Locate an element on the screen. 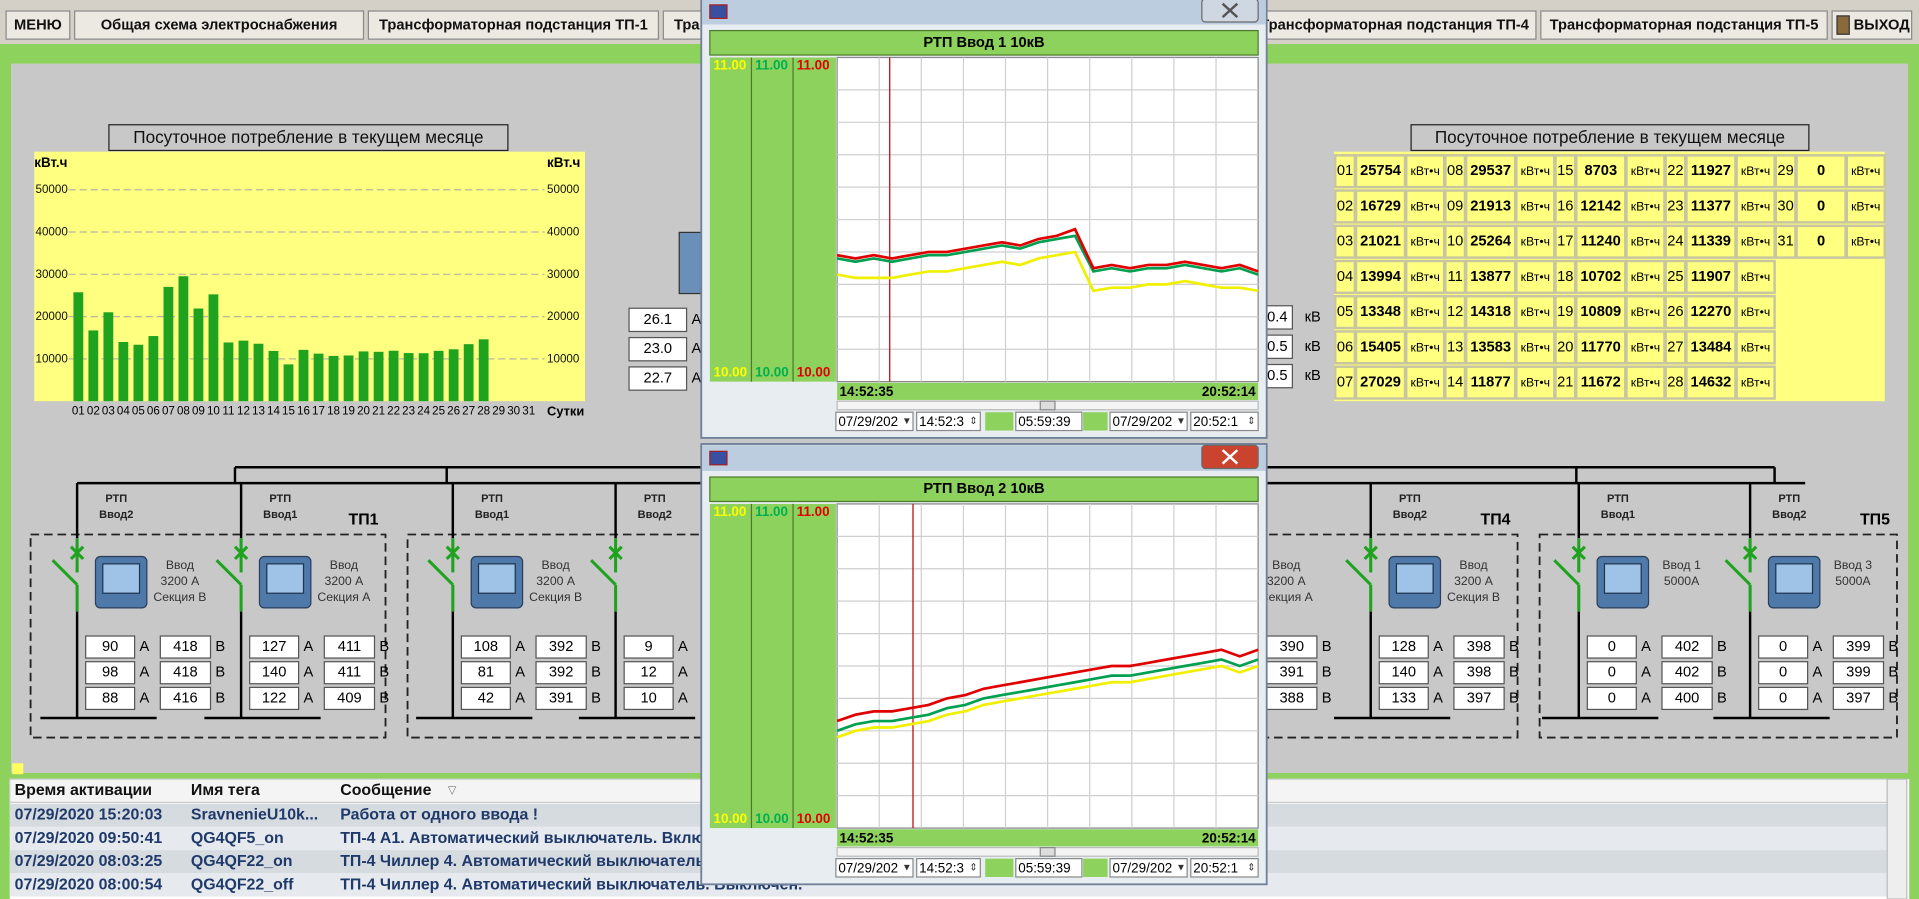 The image size is (1919, 899). x-tick-label: 03 is located at coordinates (108, 410).